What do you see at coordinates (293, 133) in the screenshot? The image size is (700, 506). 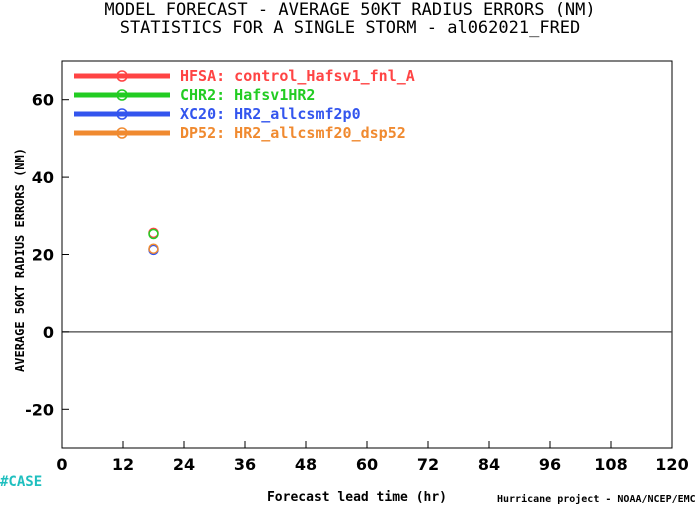 I see `legend-label: DP52: HR2_allcsmf20_dsp52` at bounding box center [293, 133].